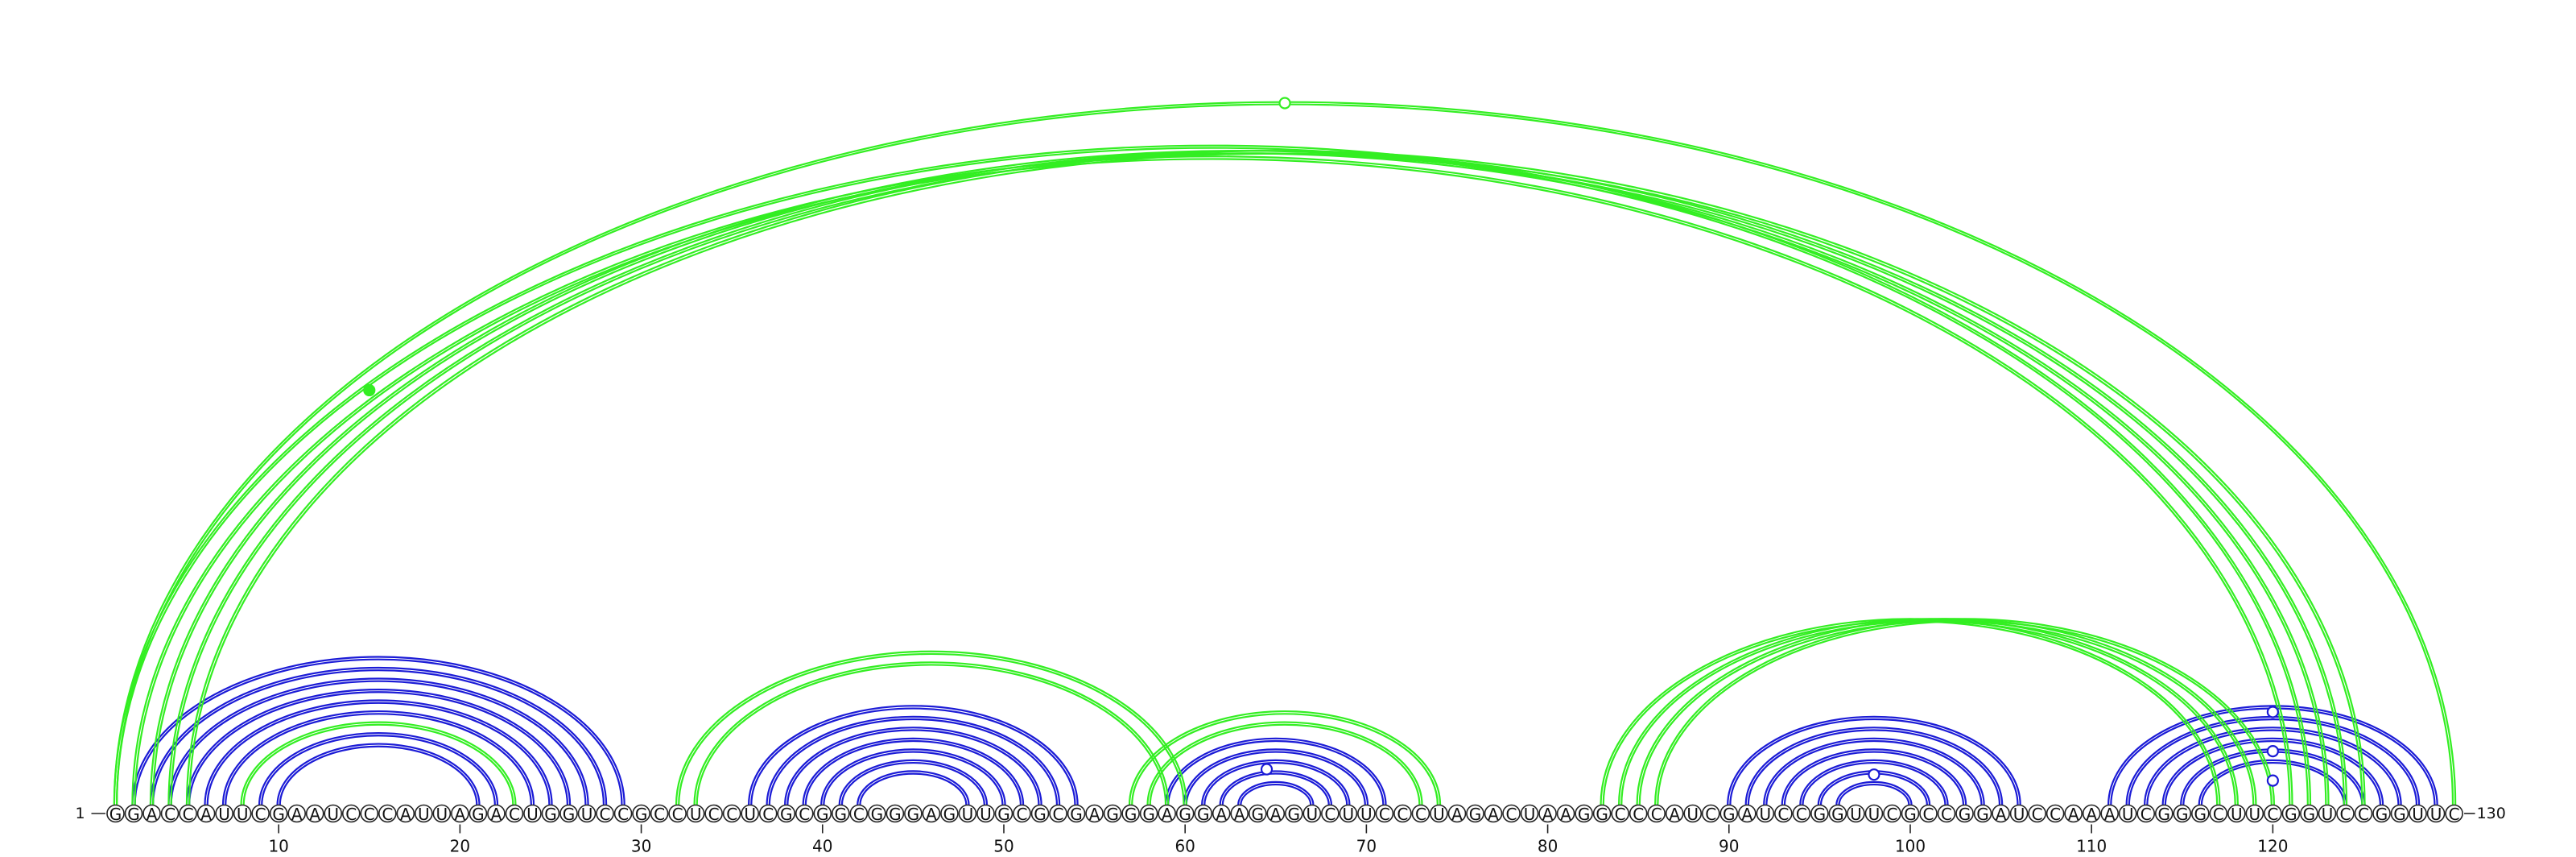  What do you see at coordinates (2491, 813) in the screenshot?
I see `sequence-end-label: 130` at bounding box center [2491, 813].